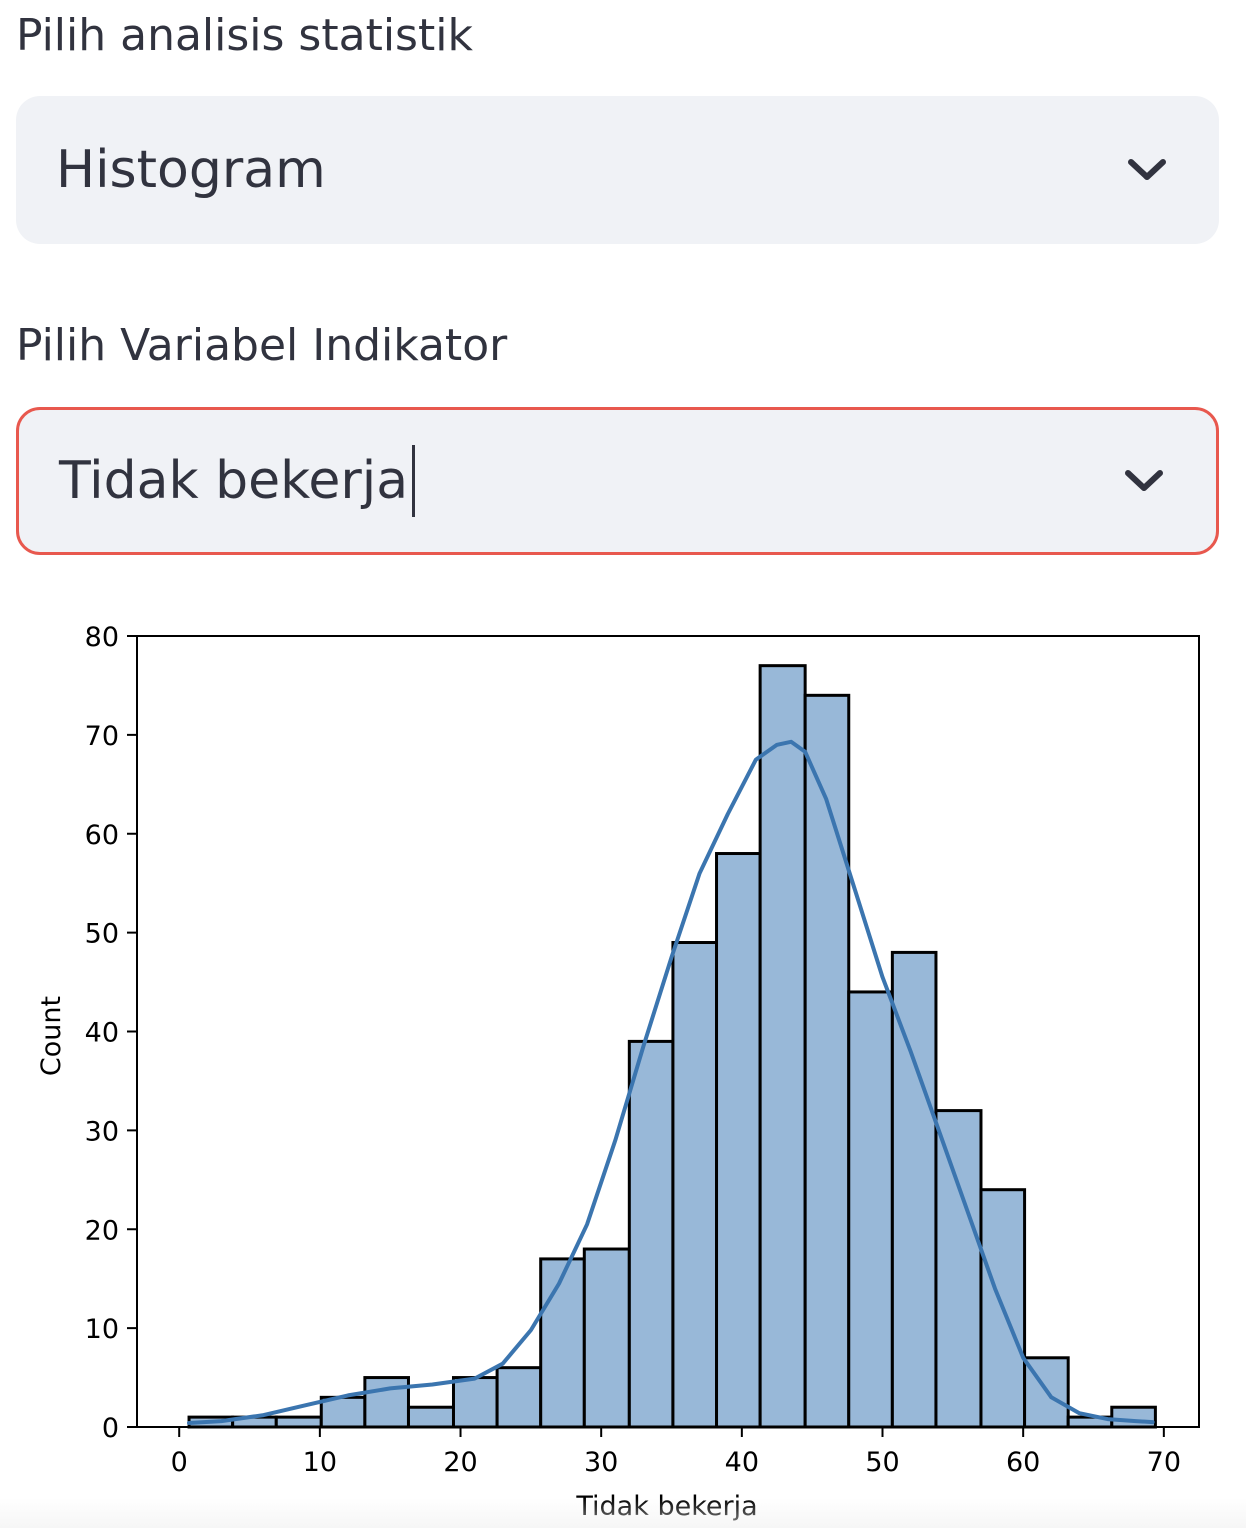  I want to click on x-tick-label: 0, so click(179, 1462).